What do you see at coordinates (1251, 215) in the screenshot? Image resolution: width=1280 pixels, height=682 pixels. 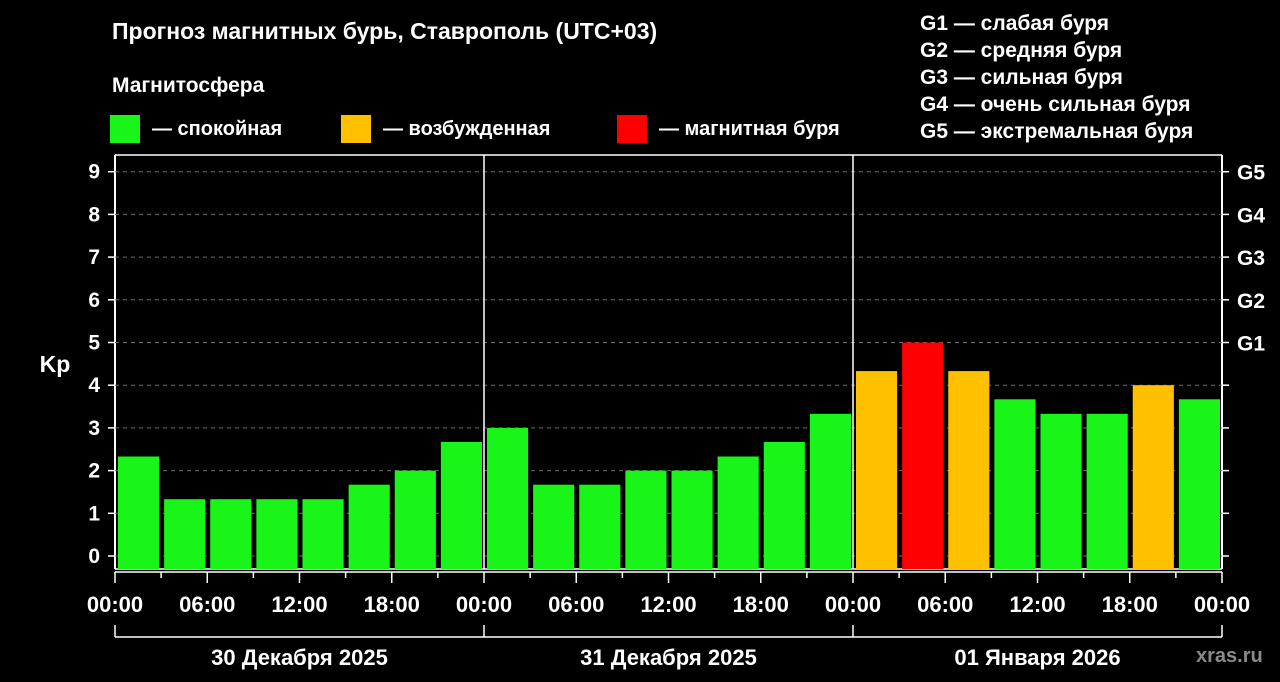 I see `g-scale-label: G4` at bounding box center [1251, 215].